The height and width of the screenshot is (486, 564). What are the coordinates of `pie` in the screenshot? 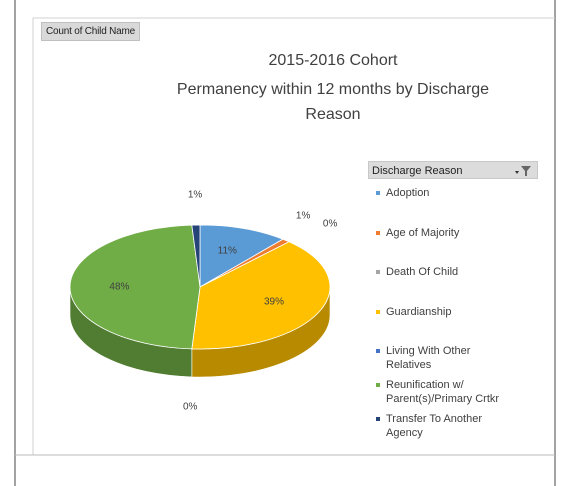 It's located at (200, 301).